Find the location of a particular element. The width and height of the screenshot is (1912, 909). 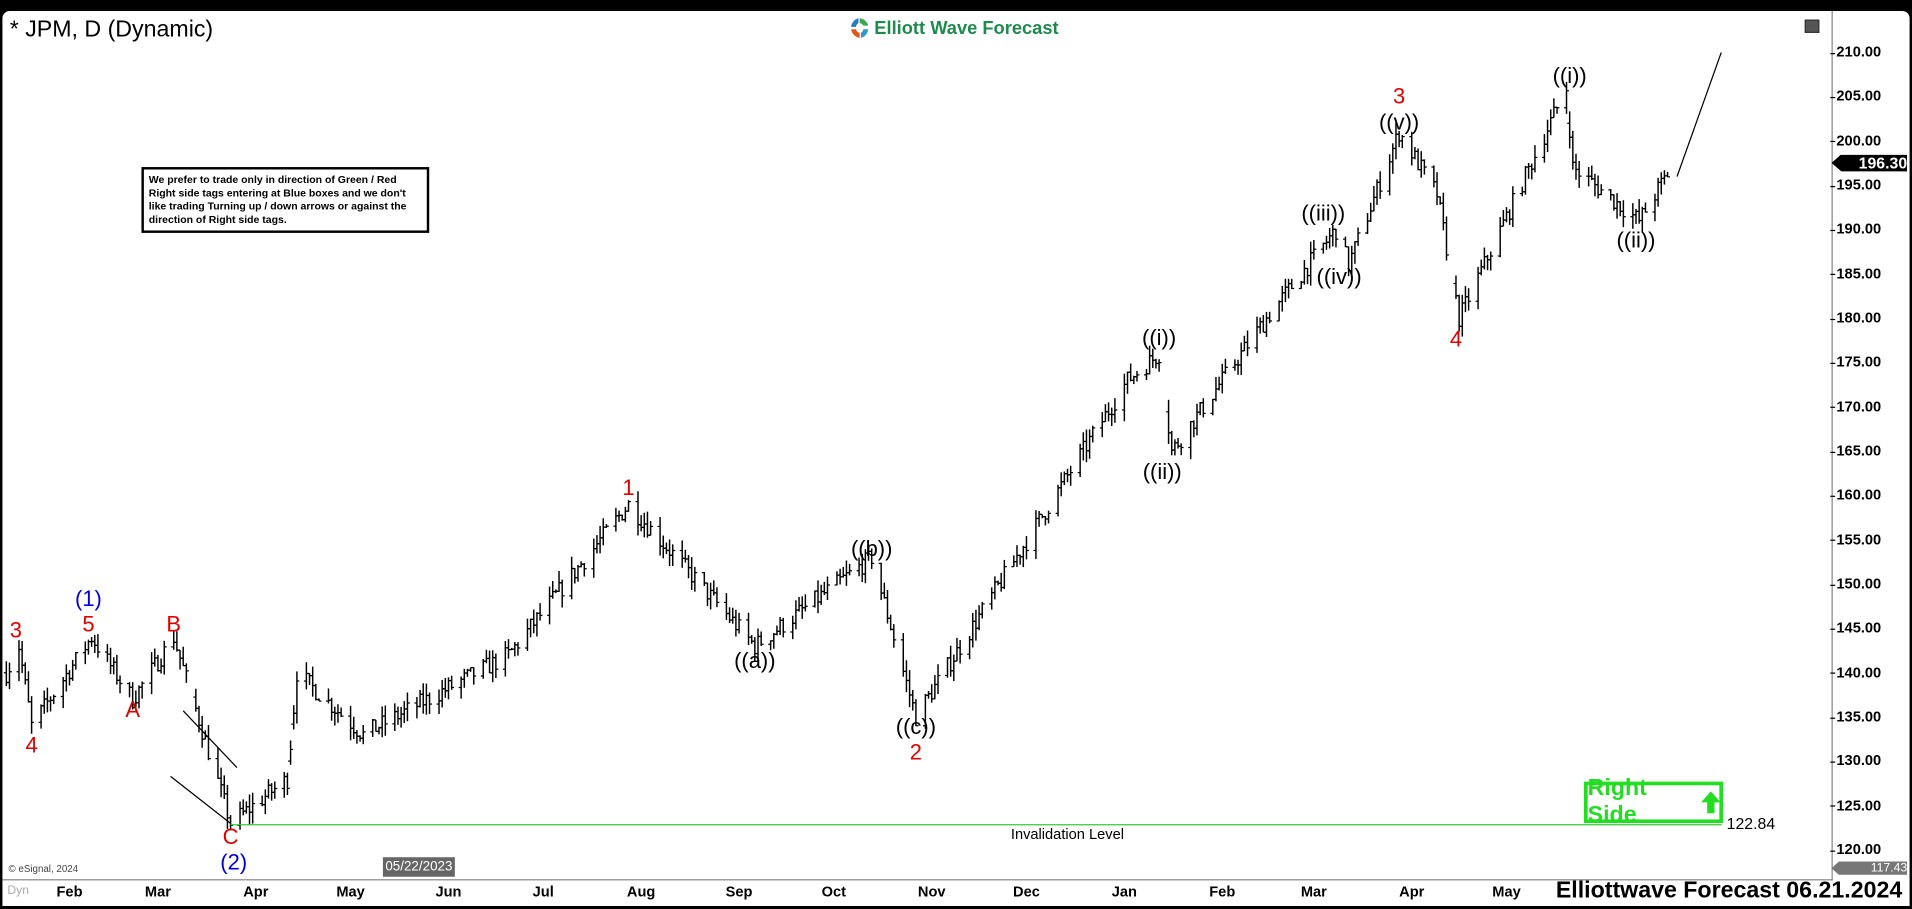

y-tick-label: 175.00 is located at coordinates (1856, 362).